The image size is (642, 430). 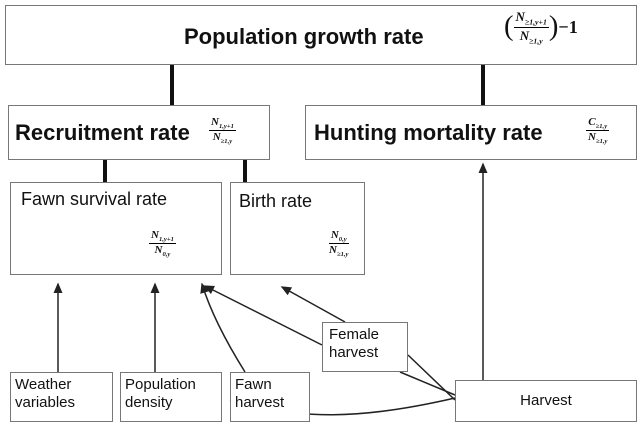 I want to click on node-box: Weather variables, so click(x=61, y=397).